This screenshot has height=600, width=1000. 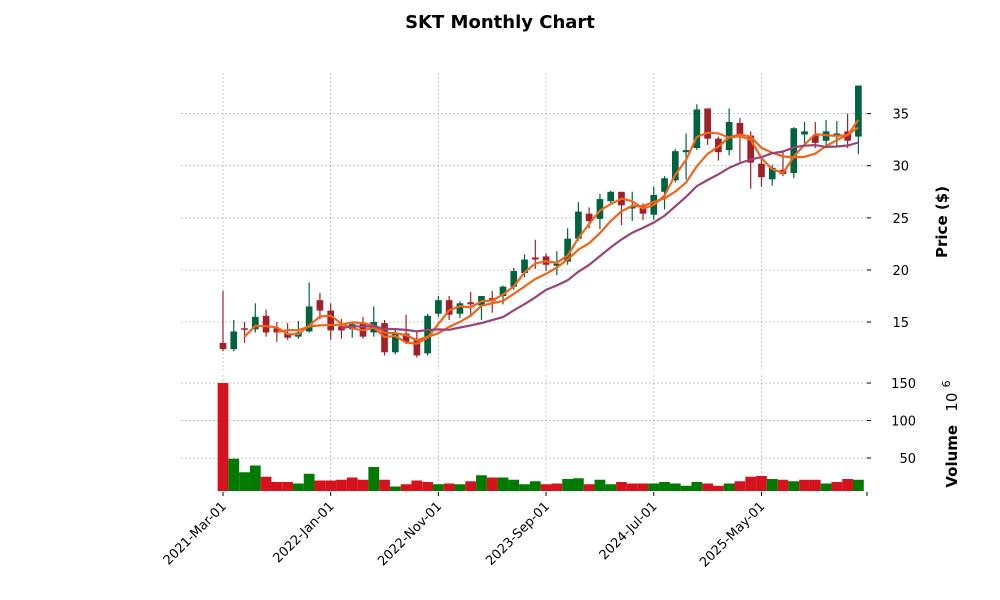 I want to click on x-tick-label: 2025-May-01, so click(x=732, y=534).